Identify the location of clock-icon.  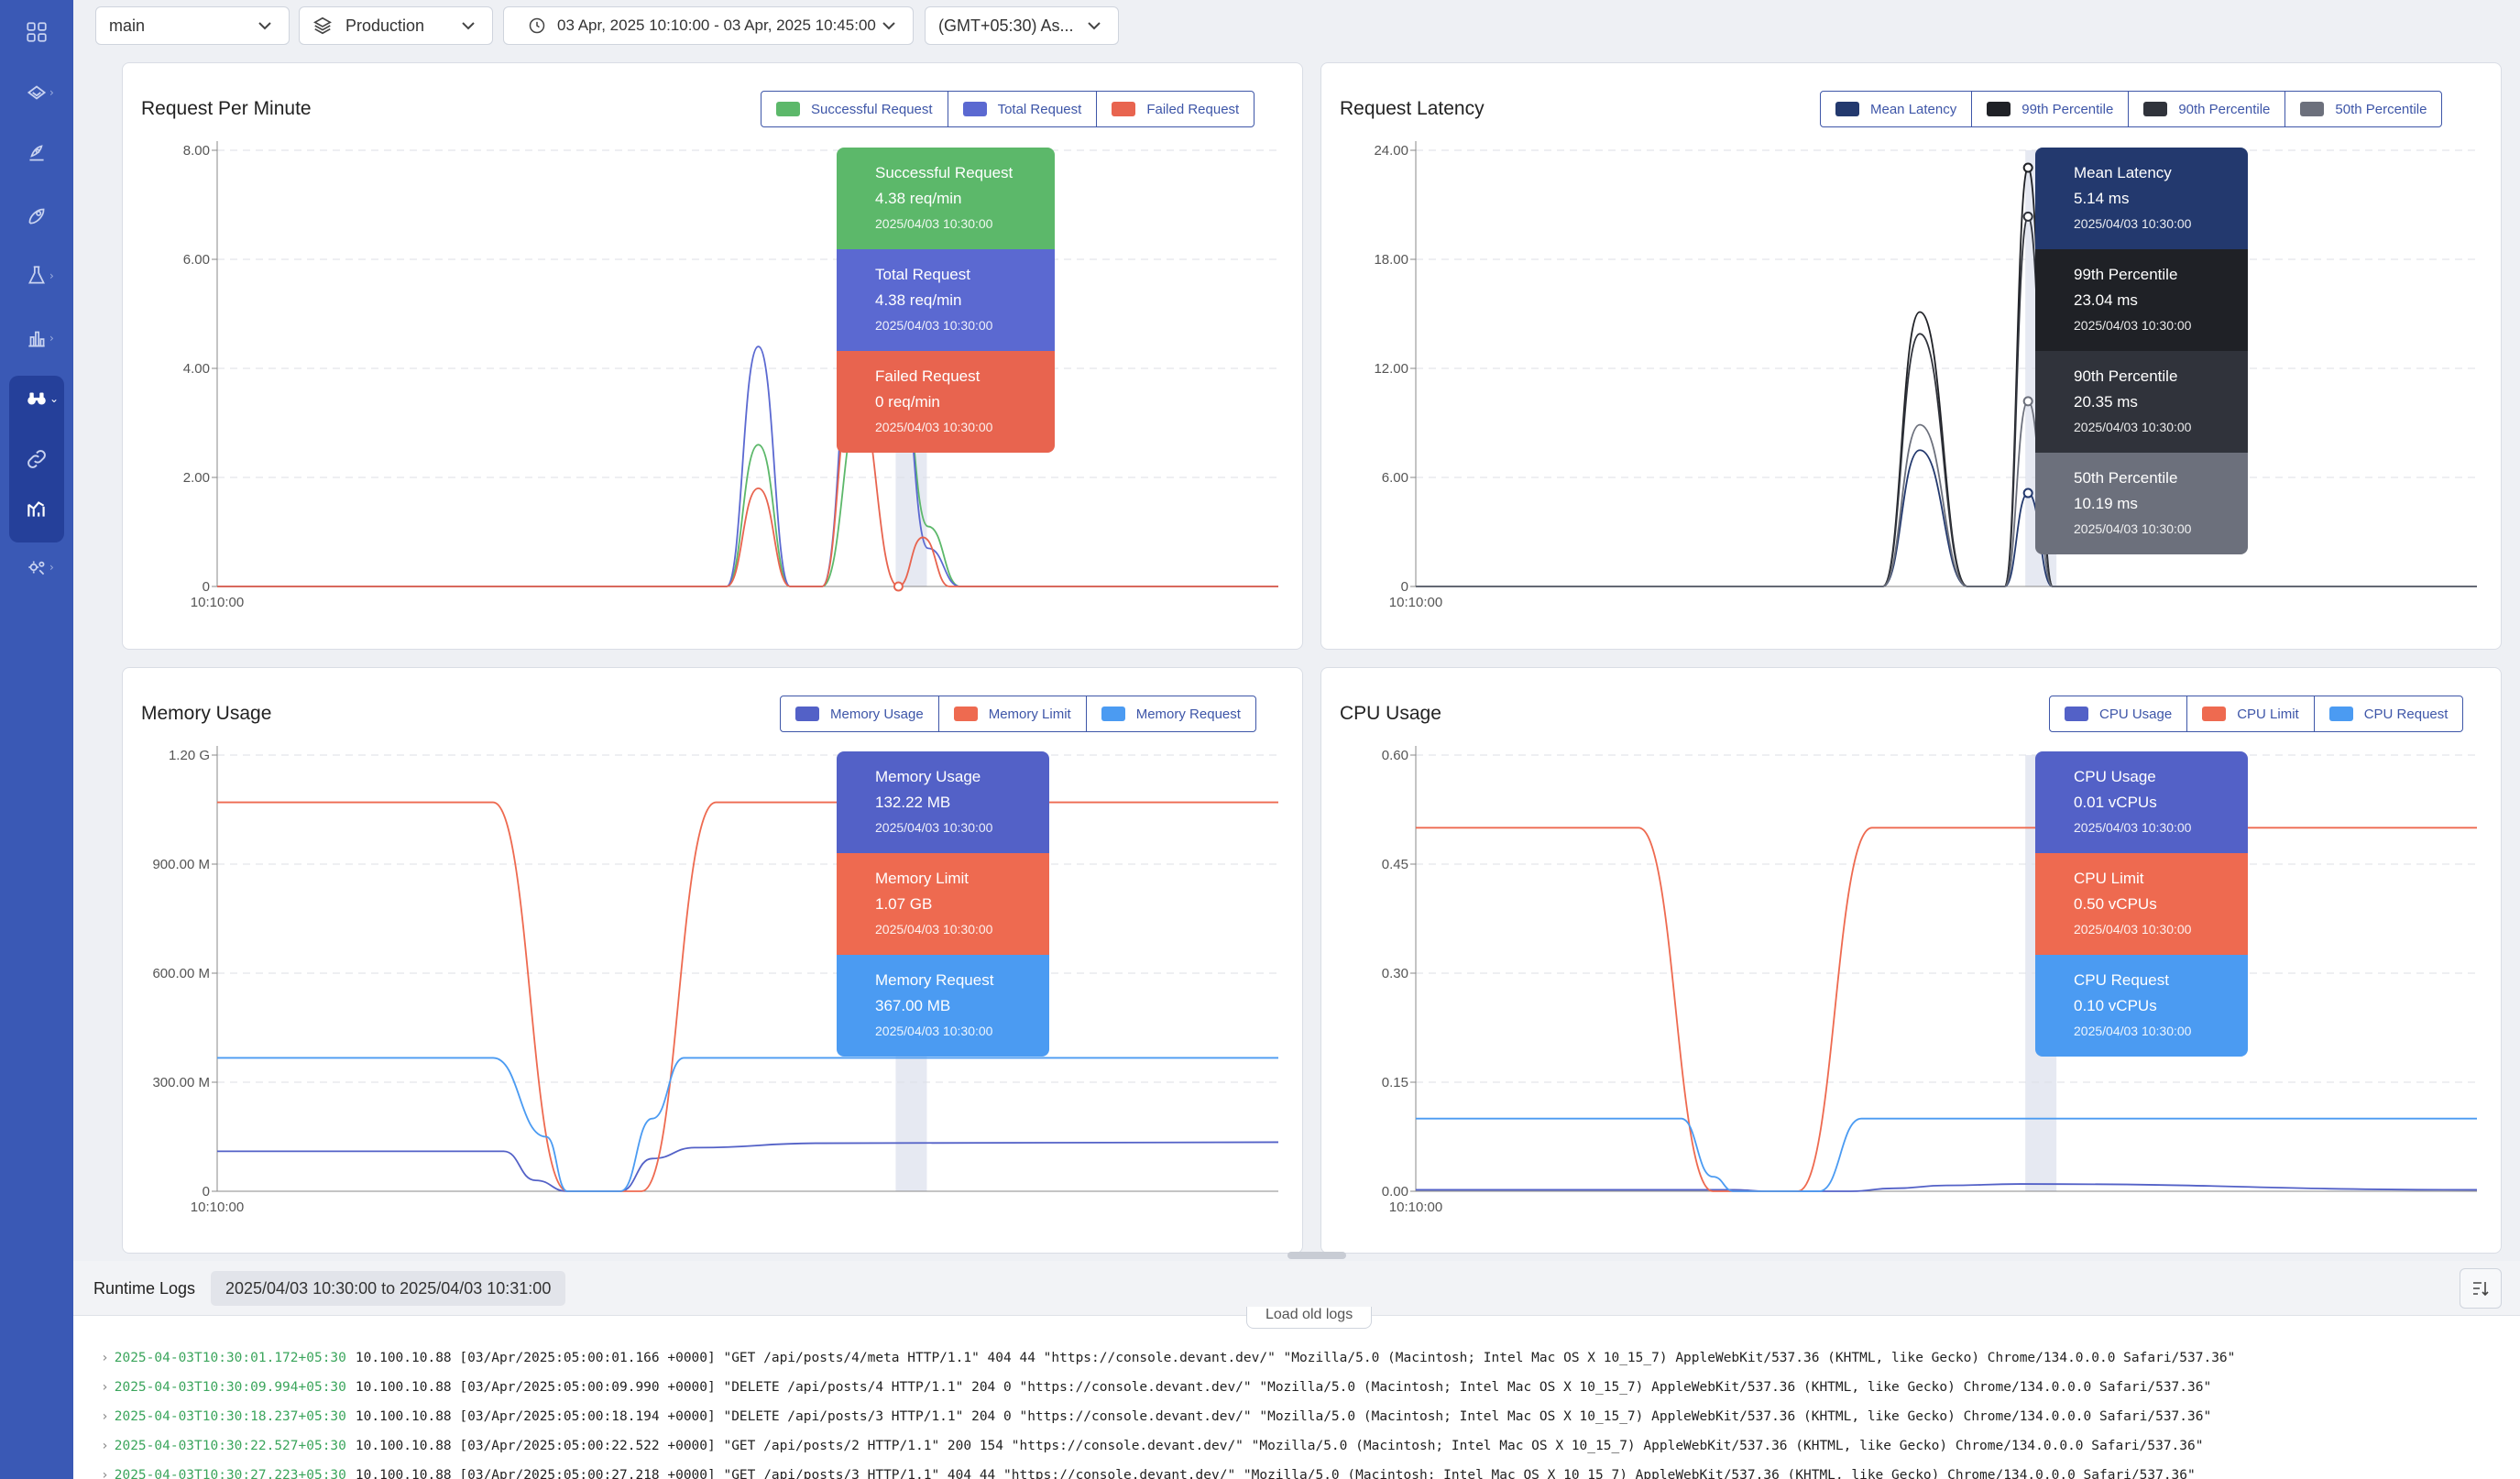
(537, 25).